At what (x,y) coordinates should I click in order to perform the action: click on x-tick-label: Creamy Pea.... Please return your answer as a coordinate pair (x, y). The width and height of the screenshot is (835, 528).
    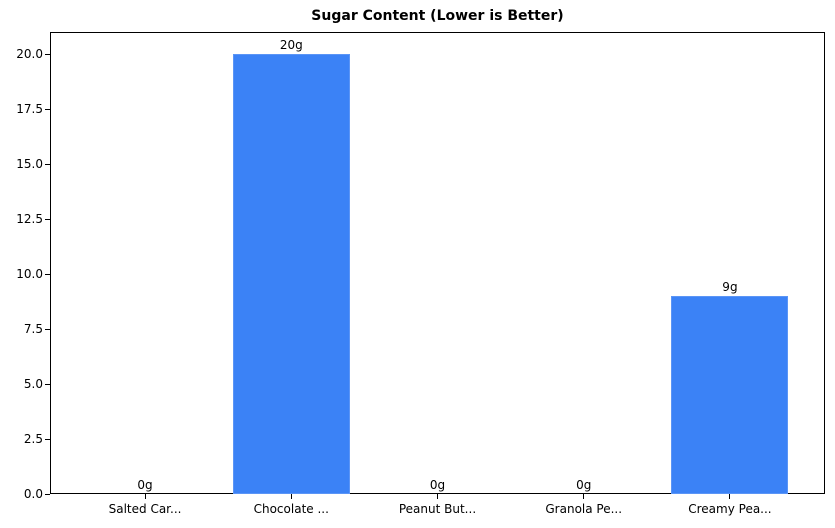
    Looking at the image, I should click on (730, 509).